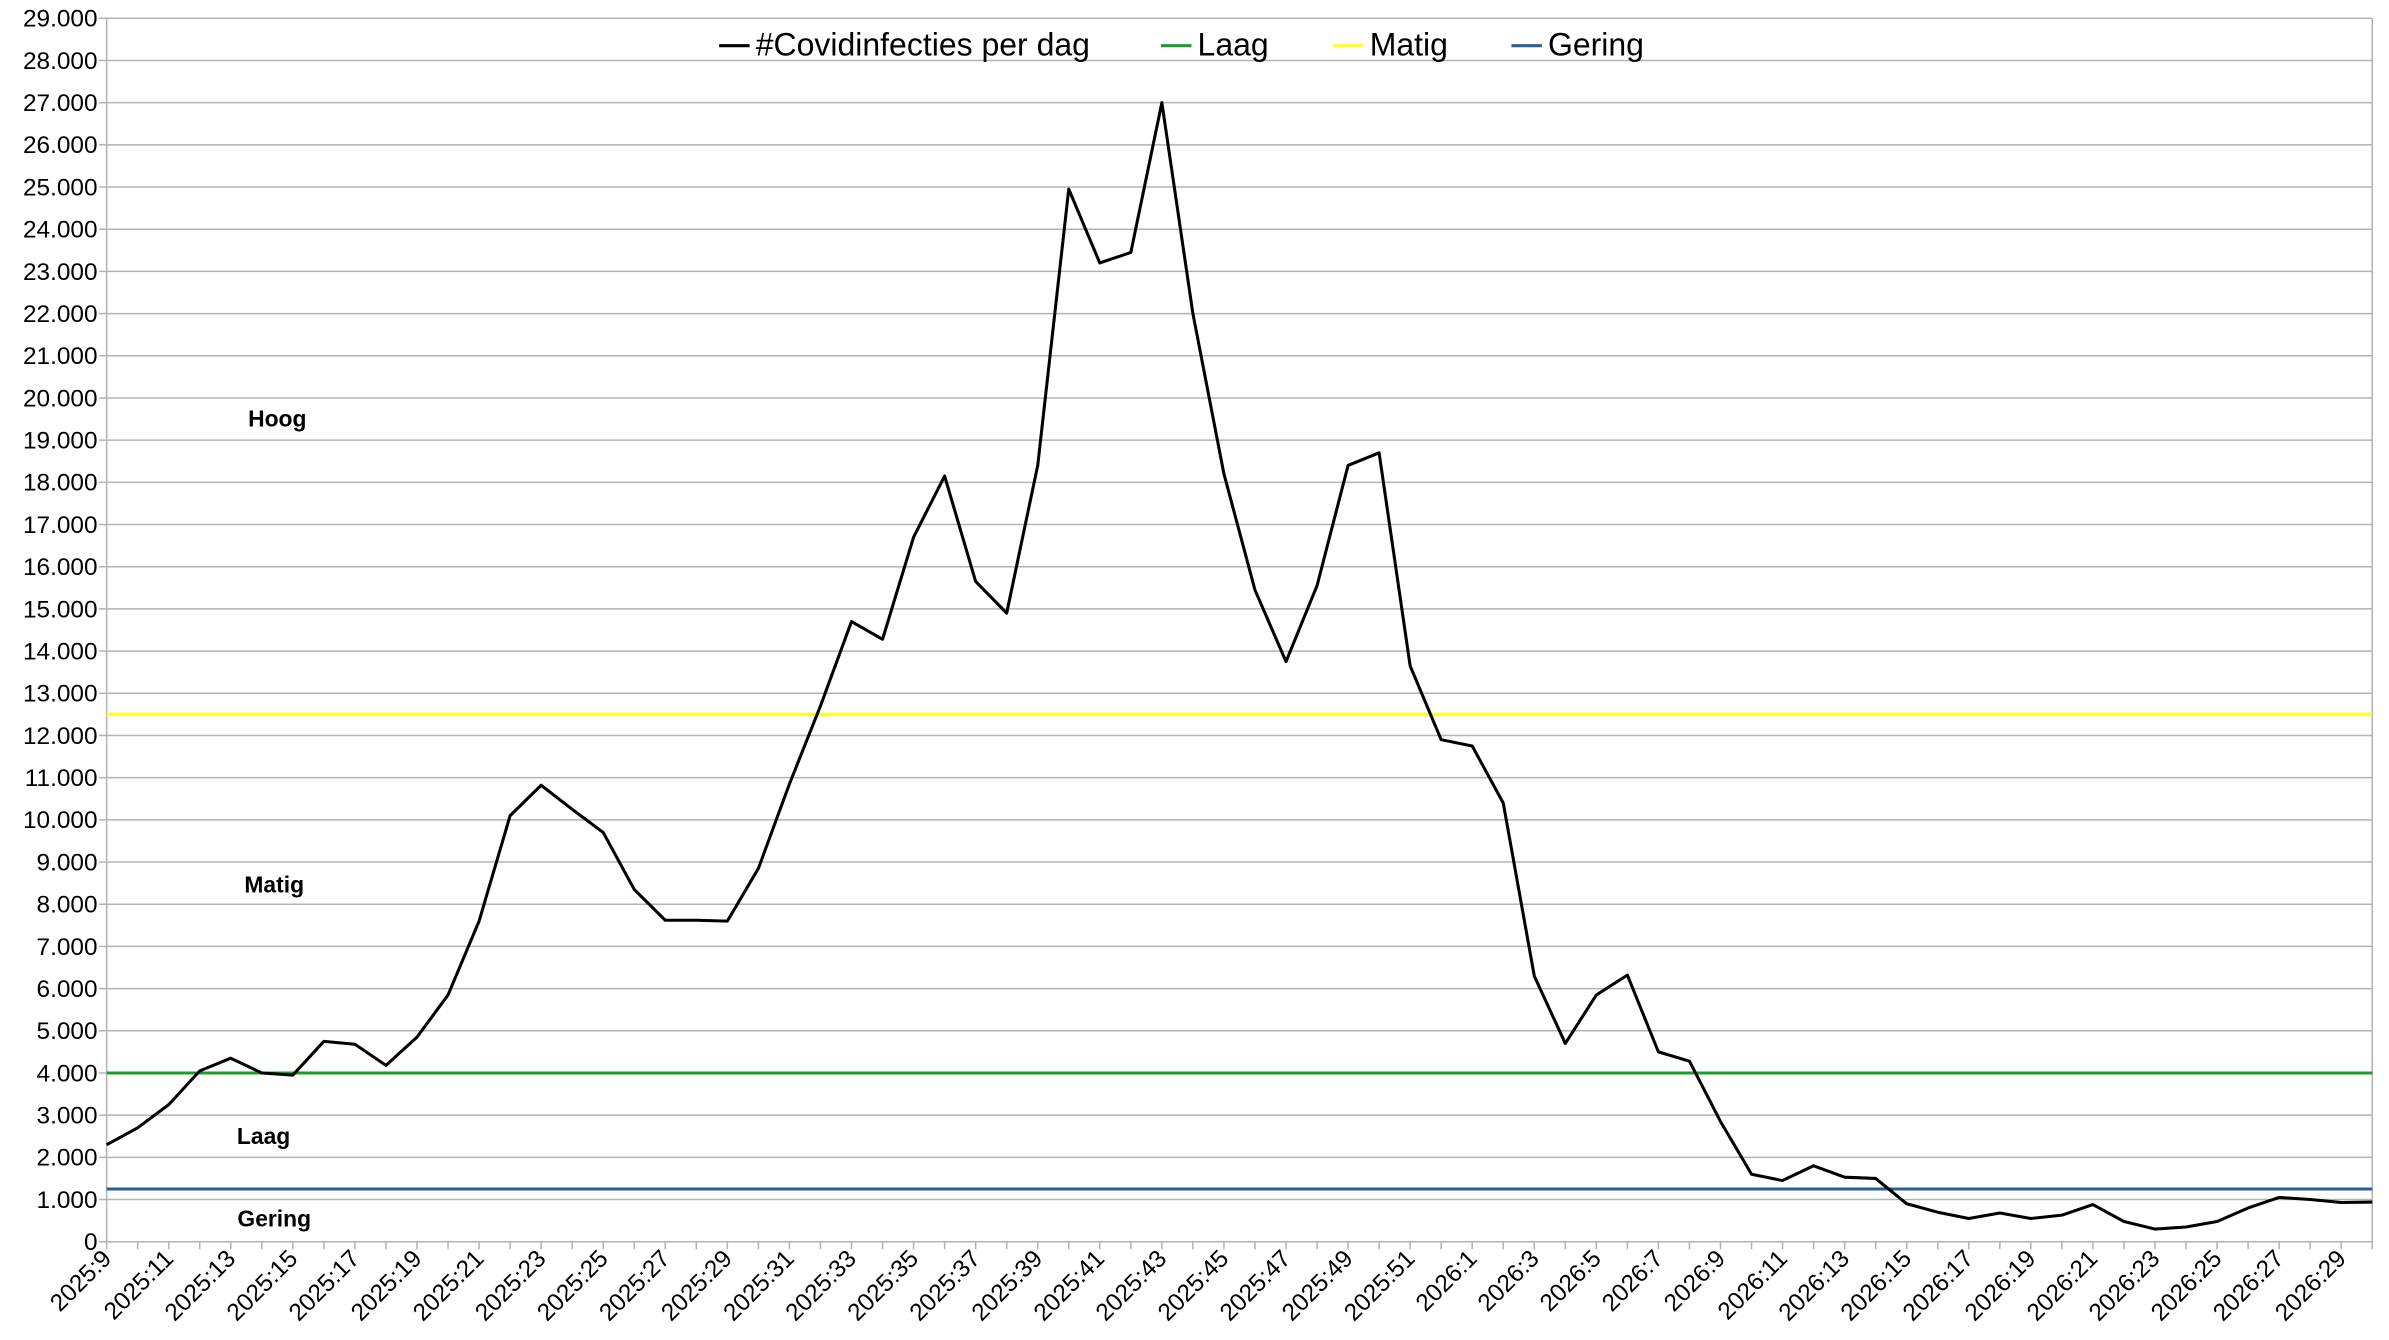 This screenshot has width=2389, height=1340. I want to click on y-tick-label: 27.000, so click(60, 103).